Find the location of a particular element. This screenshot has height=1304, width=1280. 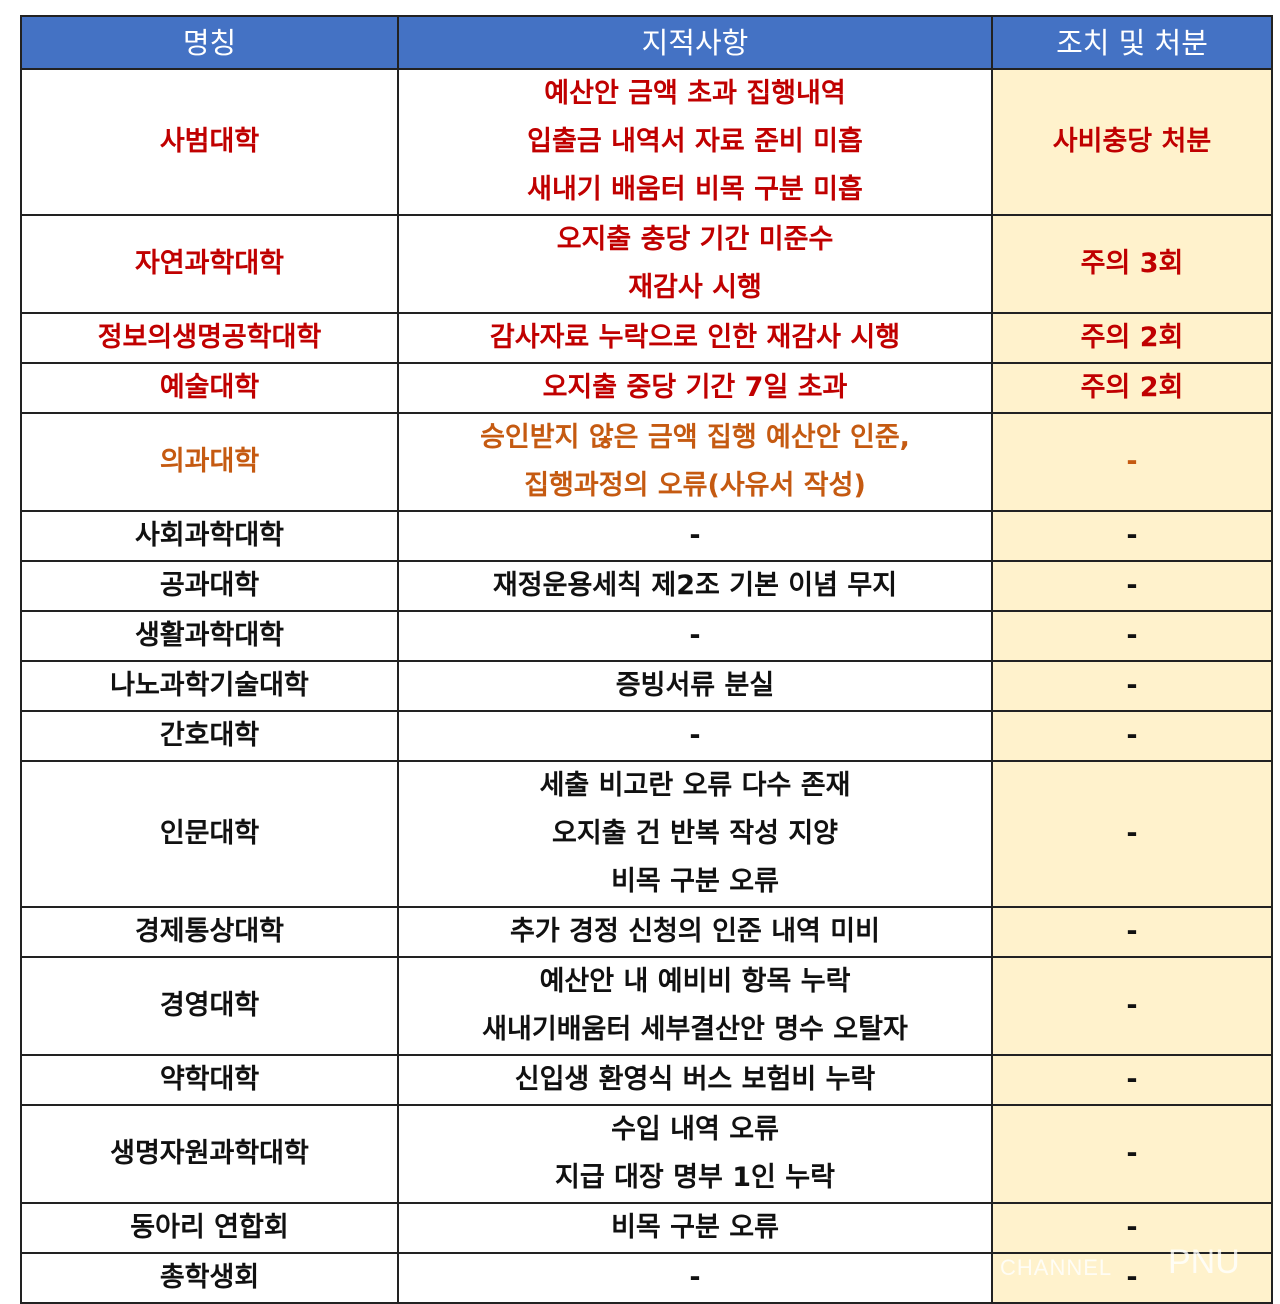

row-issues: 재정운용세칙 제2조 기본 이념 무지 is located at coordinates (695, 586).